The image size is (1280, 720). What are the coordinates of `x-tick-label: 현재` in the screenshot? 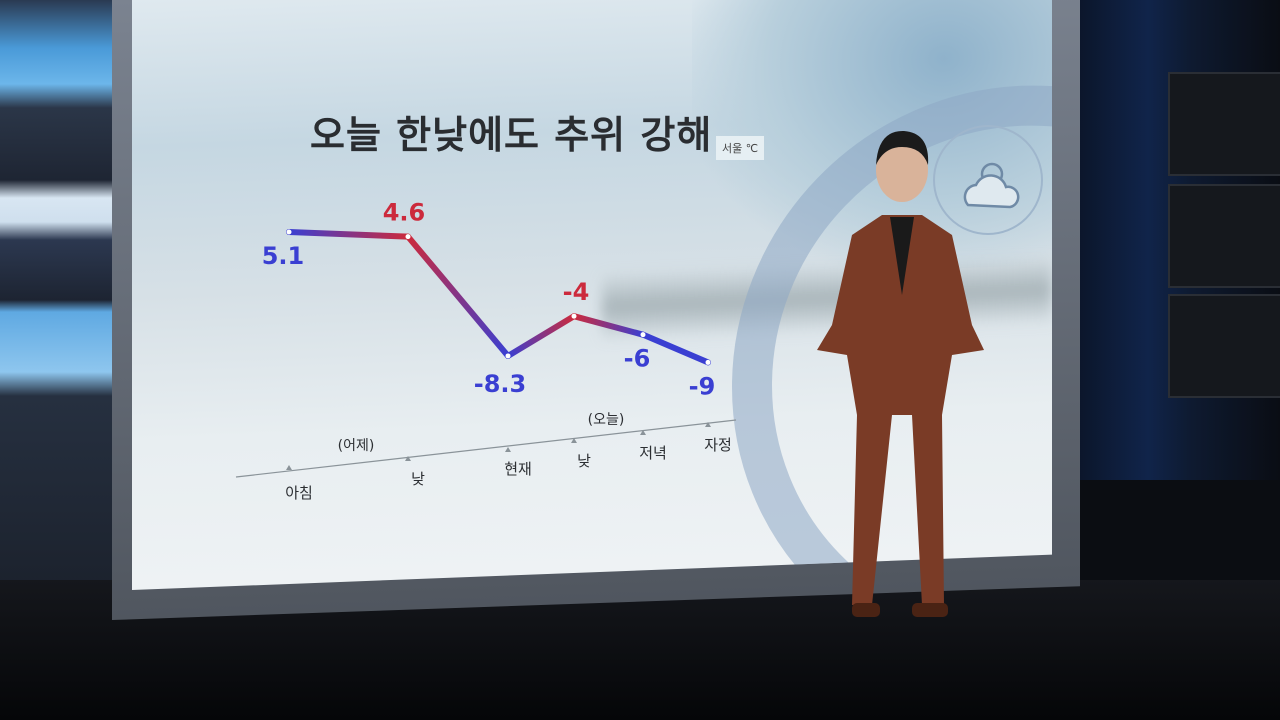 It's located at (518, 469).